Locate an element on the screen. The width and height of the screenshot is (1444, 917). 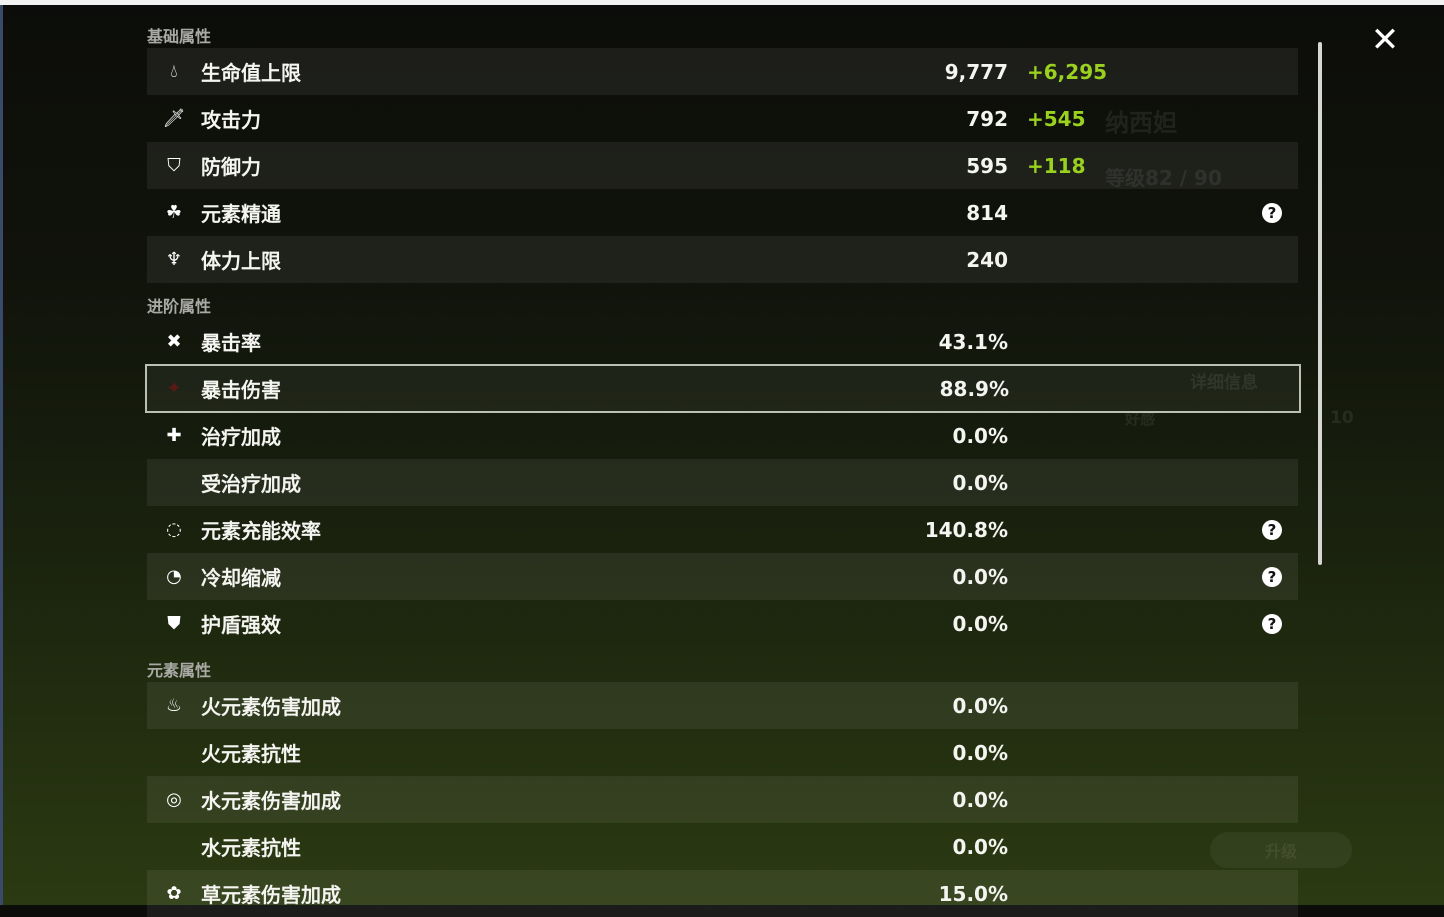
stat-label: 生命值上限 is located at coordinates (251, 73).